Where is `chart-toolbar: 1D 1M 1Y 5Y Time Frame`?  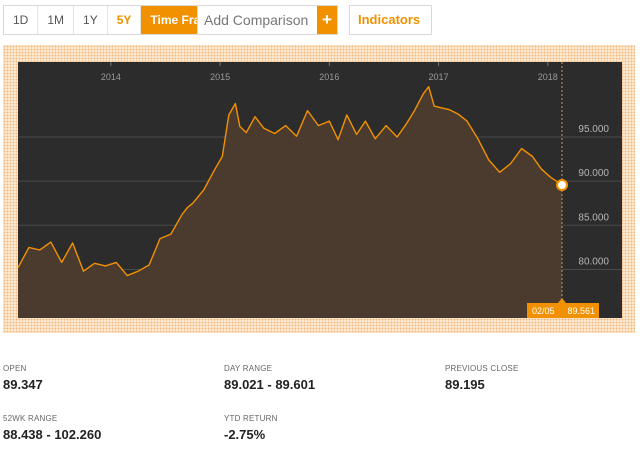 chart-toolbar: 1D 1M 1Y 5Y Time Frame is located at coordinates (115, 20).